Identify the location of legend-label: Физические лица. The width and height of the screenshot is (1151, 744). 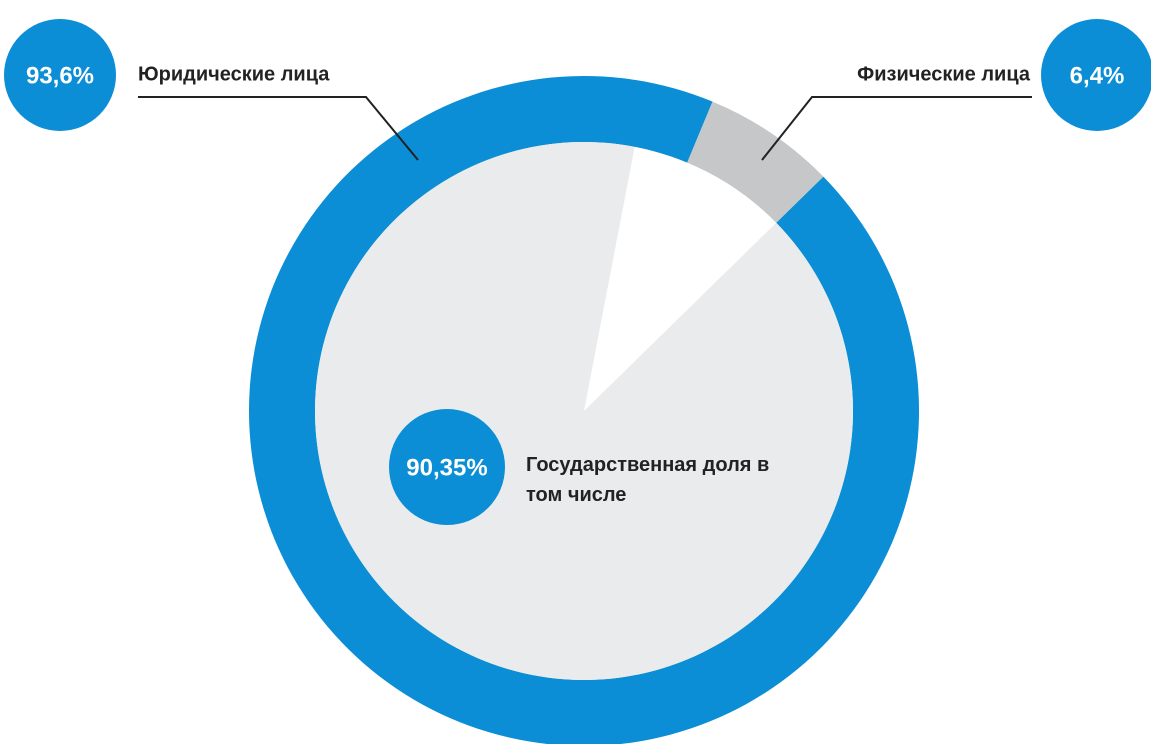
(944, 74).